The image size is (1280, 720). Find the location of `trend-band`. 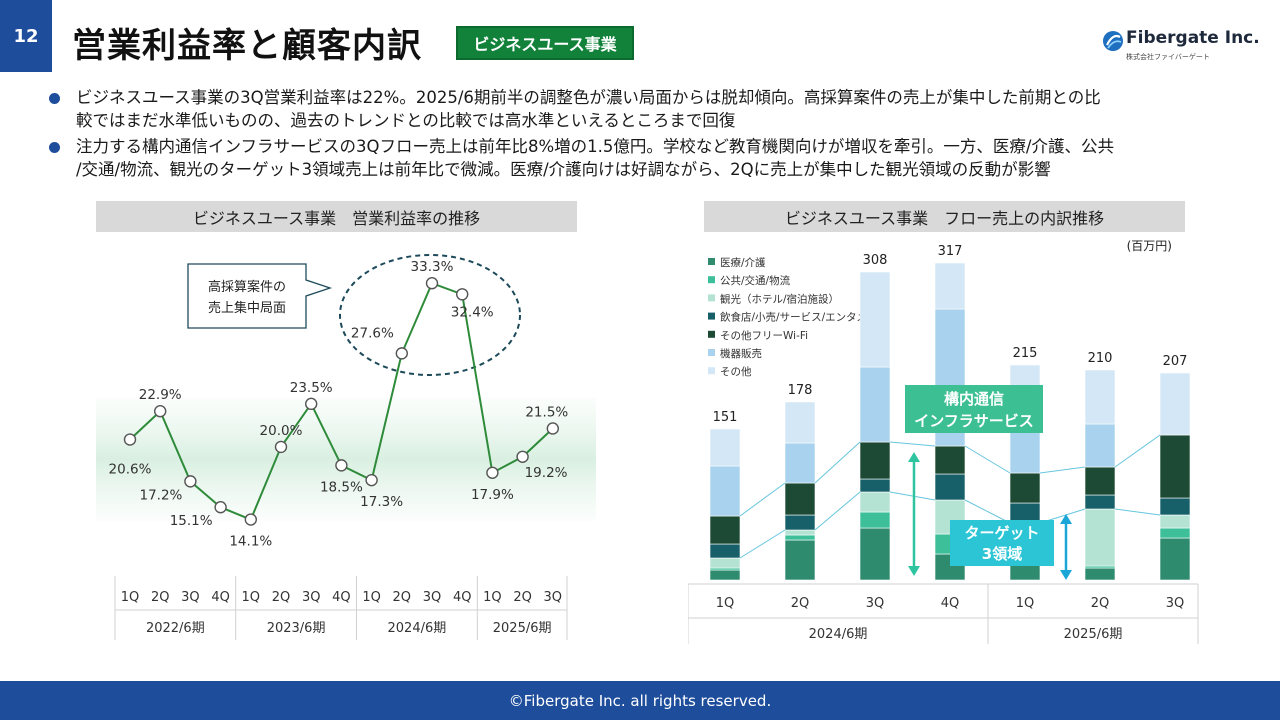

trend-band is located at coordinates (346, 459).